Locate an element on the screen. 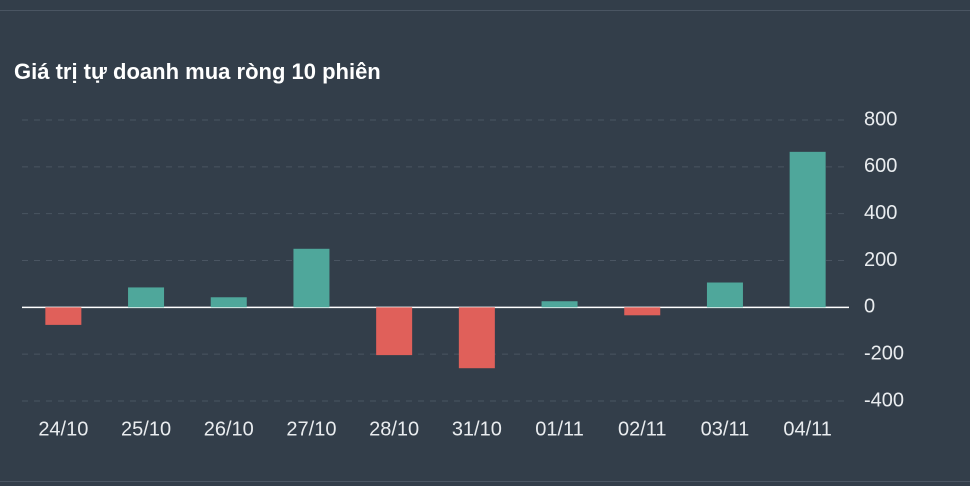 This screenshot has height=486, width=970. y-tick-label: 400 is located at coordinates (880, 213).